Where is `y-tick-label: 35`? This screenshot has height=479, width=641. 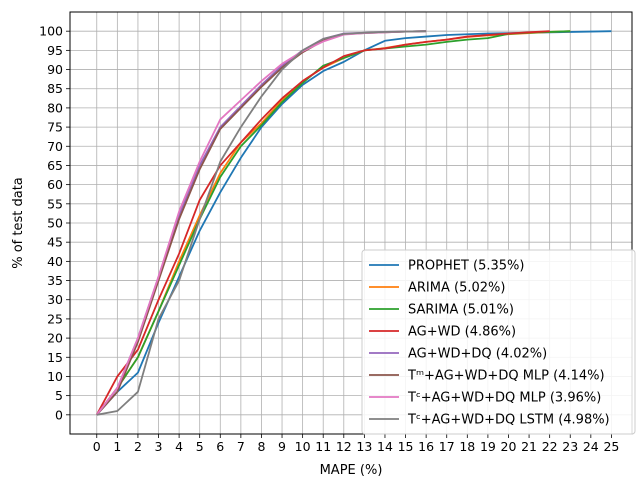
y-tick-label: 35 is located at coordinates (55, 280).